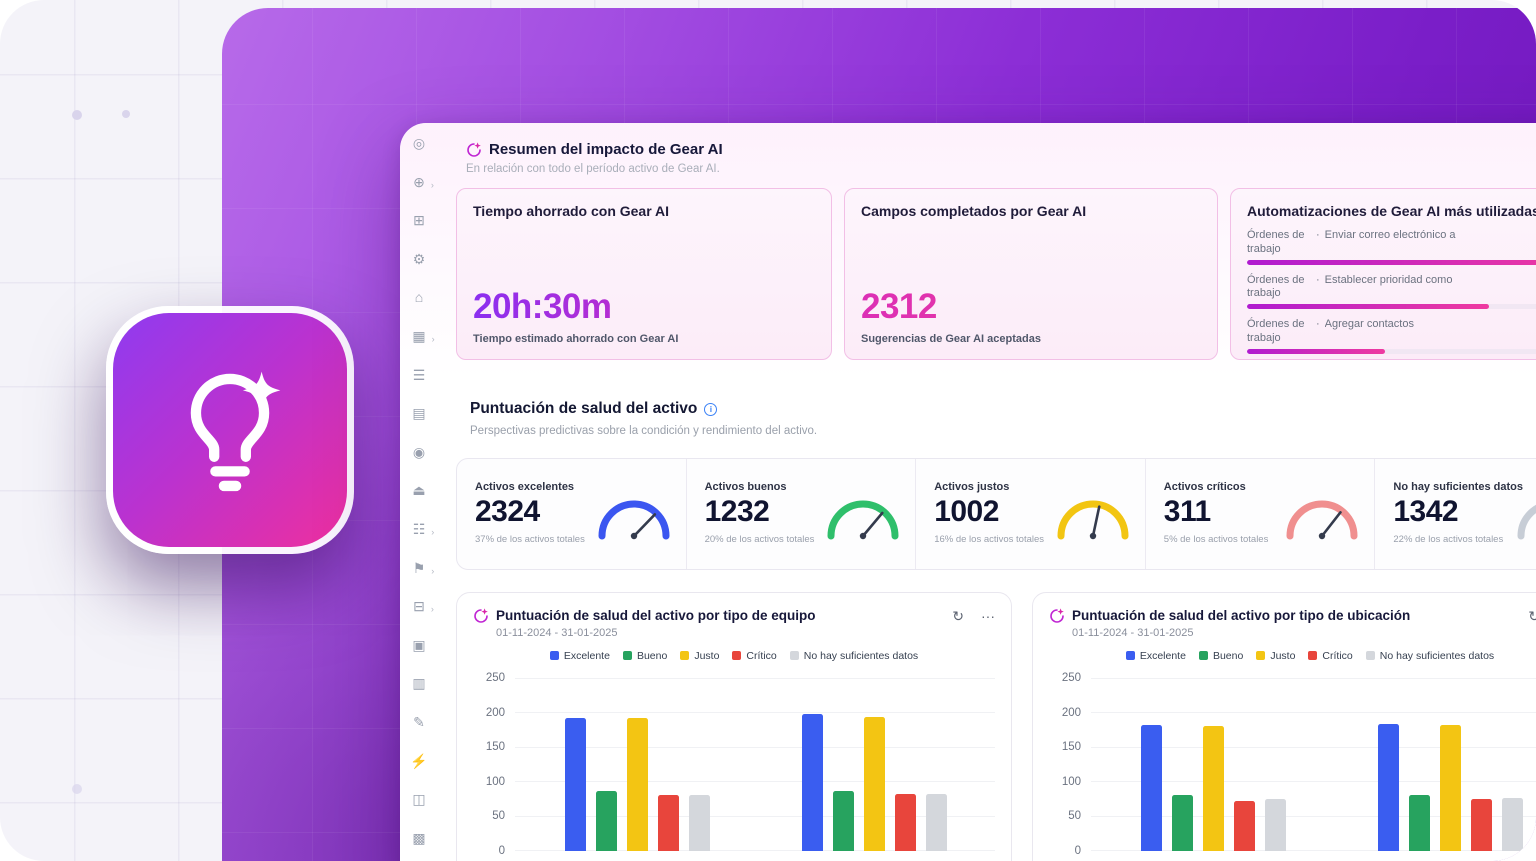 This screenshot has height=861, width=1536. Describe the element at coordinates (418, 683) in the screenshot. I see `sidebar-item-analytics: ▥` at that location.